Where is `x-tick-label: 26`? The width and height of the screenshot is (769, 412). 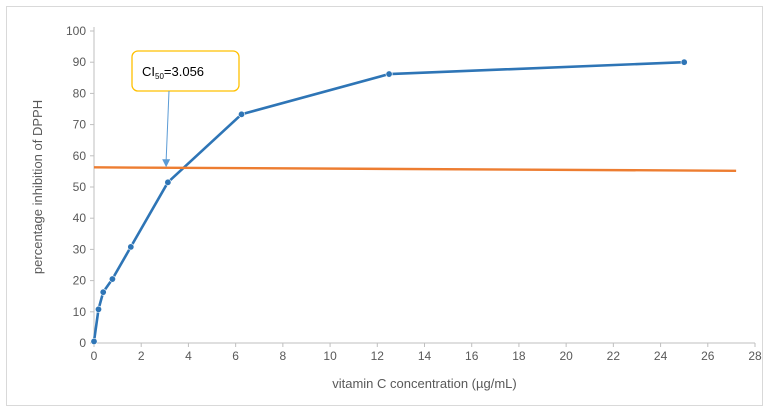 x-tick-label: 26 is located at coordinates (708, 356).